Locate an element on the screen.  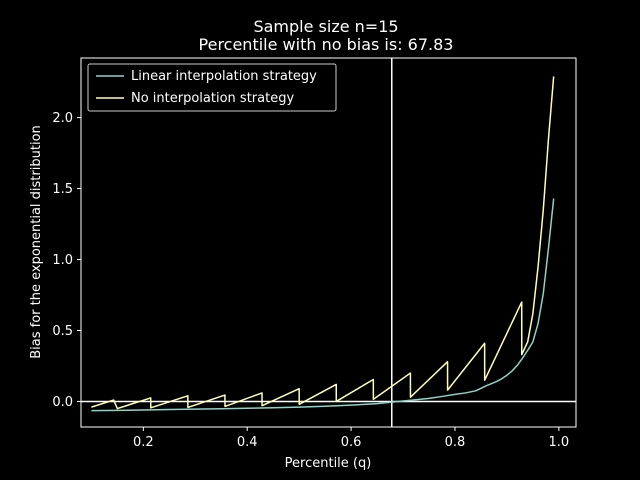
y-axis: 0.0 0.5 1.0 1.5 2.0 is located at coordinates (66, 260).